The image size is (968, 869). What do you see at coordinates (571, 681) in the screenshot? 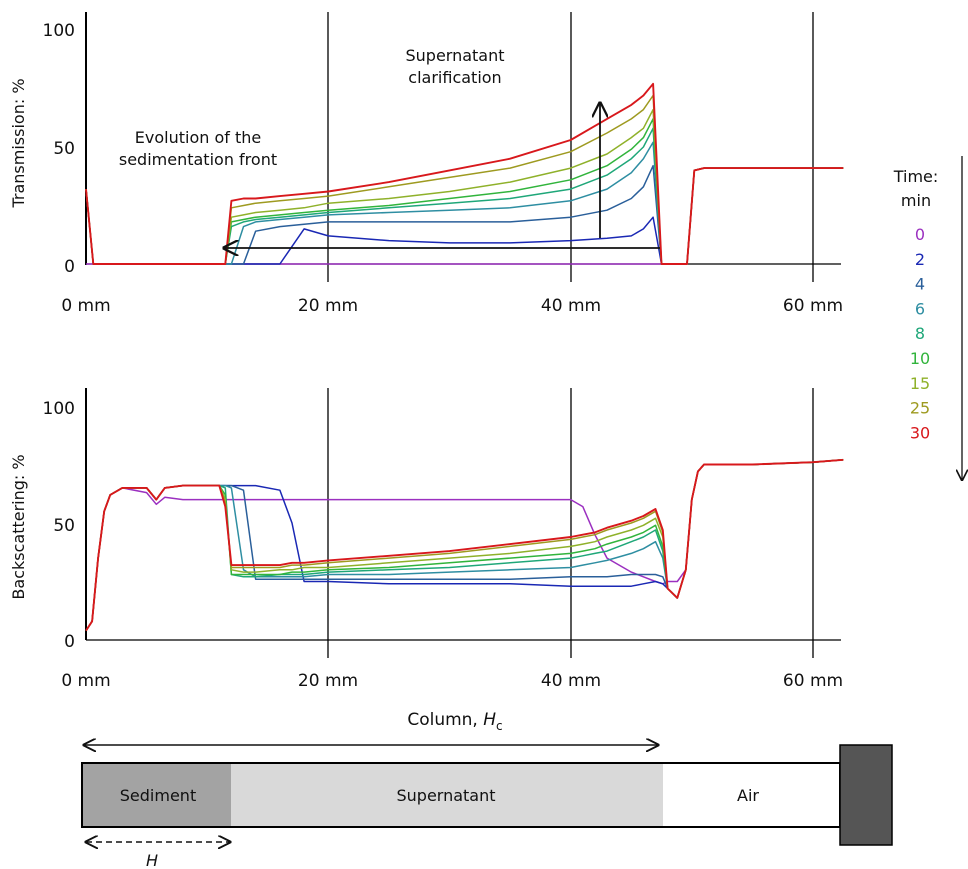
I see `backscattering-xtick-40: 40 mm` at bounding box center [571, 681].